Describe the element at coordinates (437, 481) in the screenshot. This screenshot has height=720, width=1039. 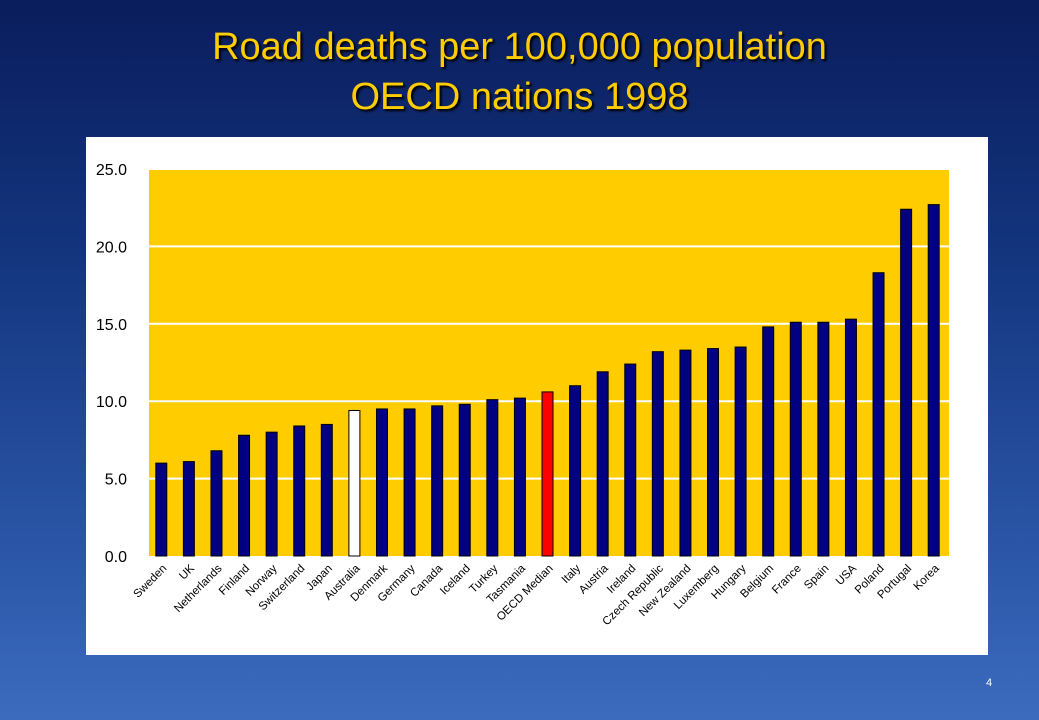
I see `bar-canada` at that location.